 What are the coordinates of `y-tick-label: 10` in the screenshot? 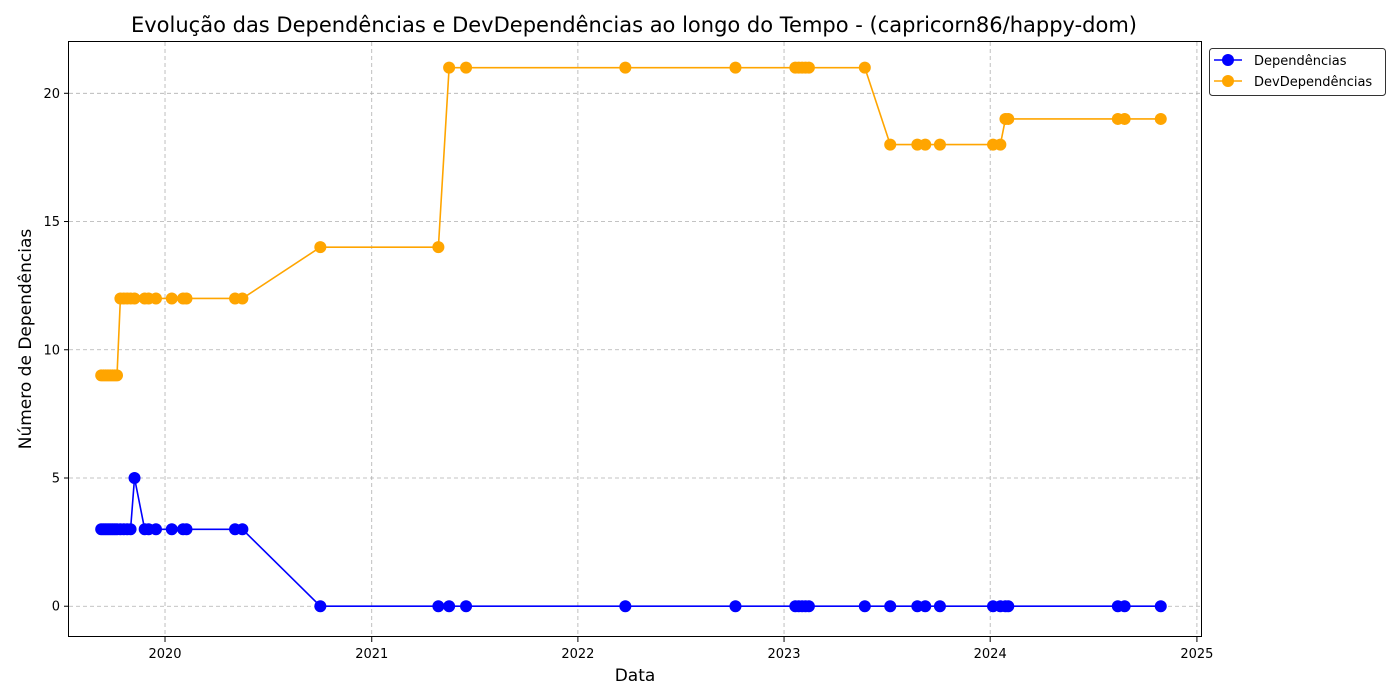 It's located at (51, 350).